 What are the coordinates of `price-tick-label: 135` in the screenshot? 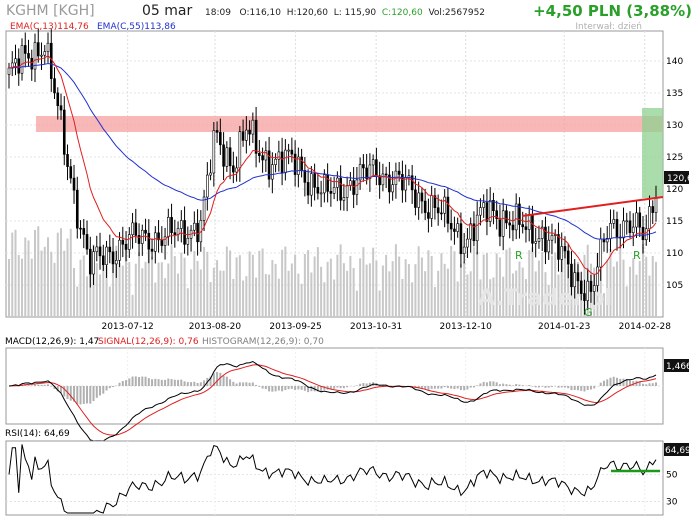 It's located at (674, 94).